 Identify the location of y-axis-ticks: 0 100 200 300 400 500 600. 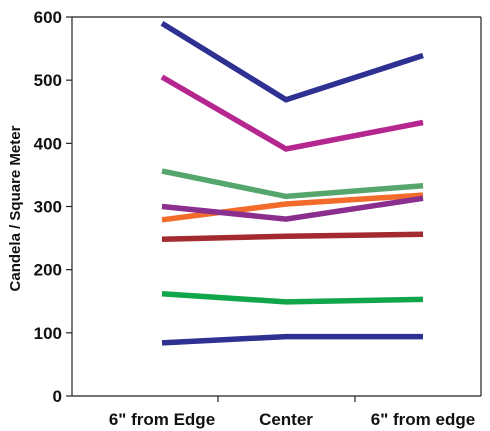
(53, 207).